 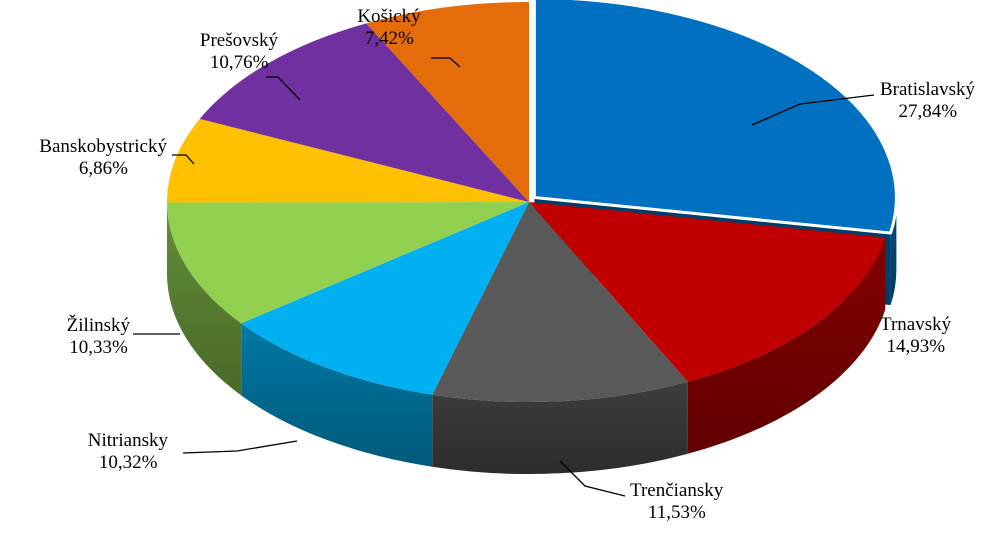 I want to click on side-shade-zilinsky, so click(x=204, y=299).